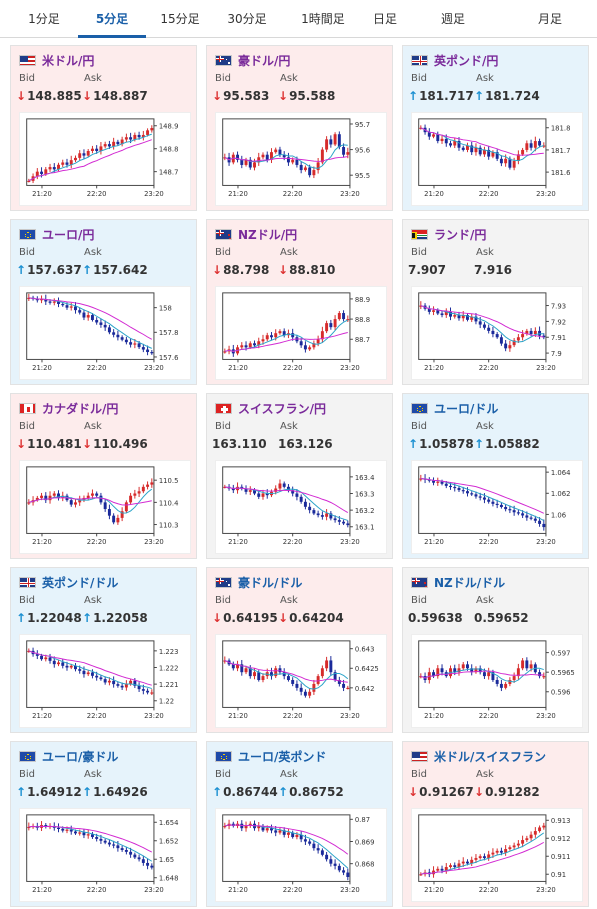  I want to click on currency-pair-link: 豪ドル/円, so click(264, 60).